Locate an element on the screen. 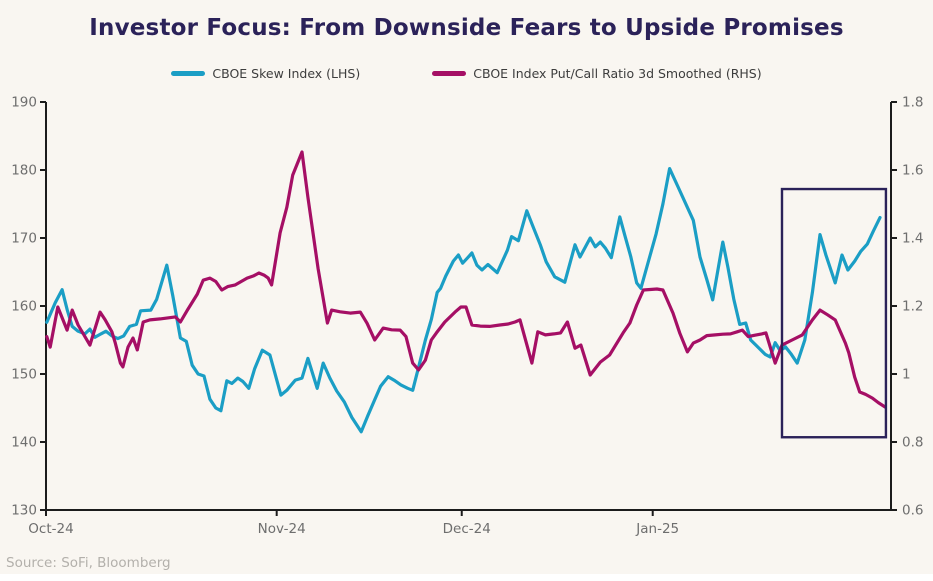  source-note: Source: SoFi, Bloomberg is located at coordinates (88, 563).